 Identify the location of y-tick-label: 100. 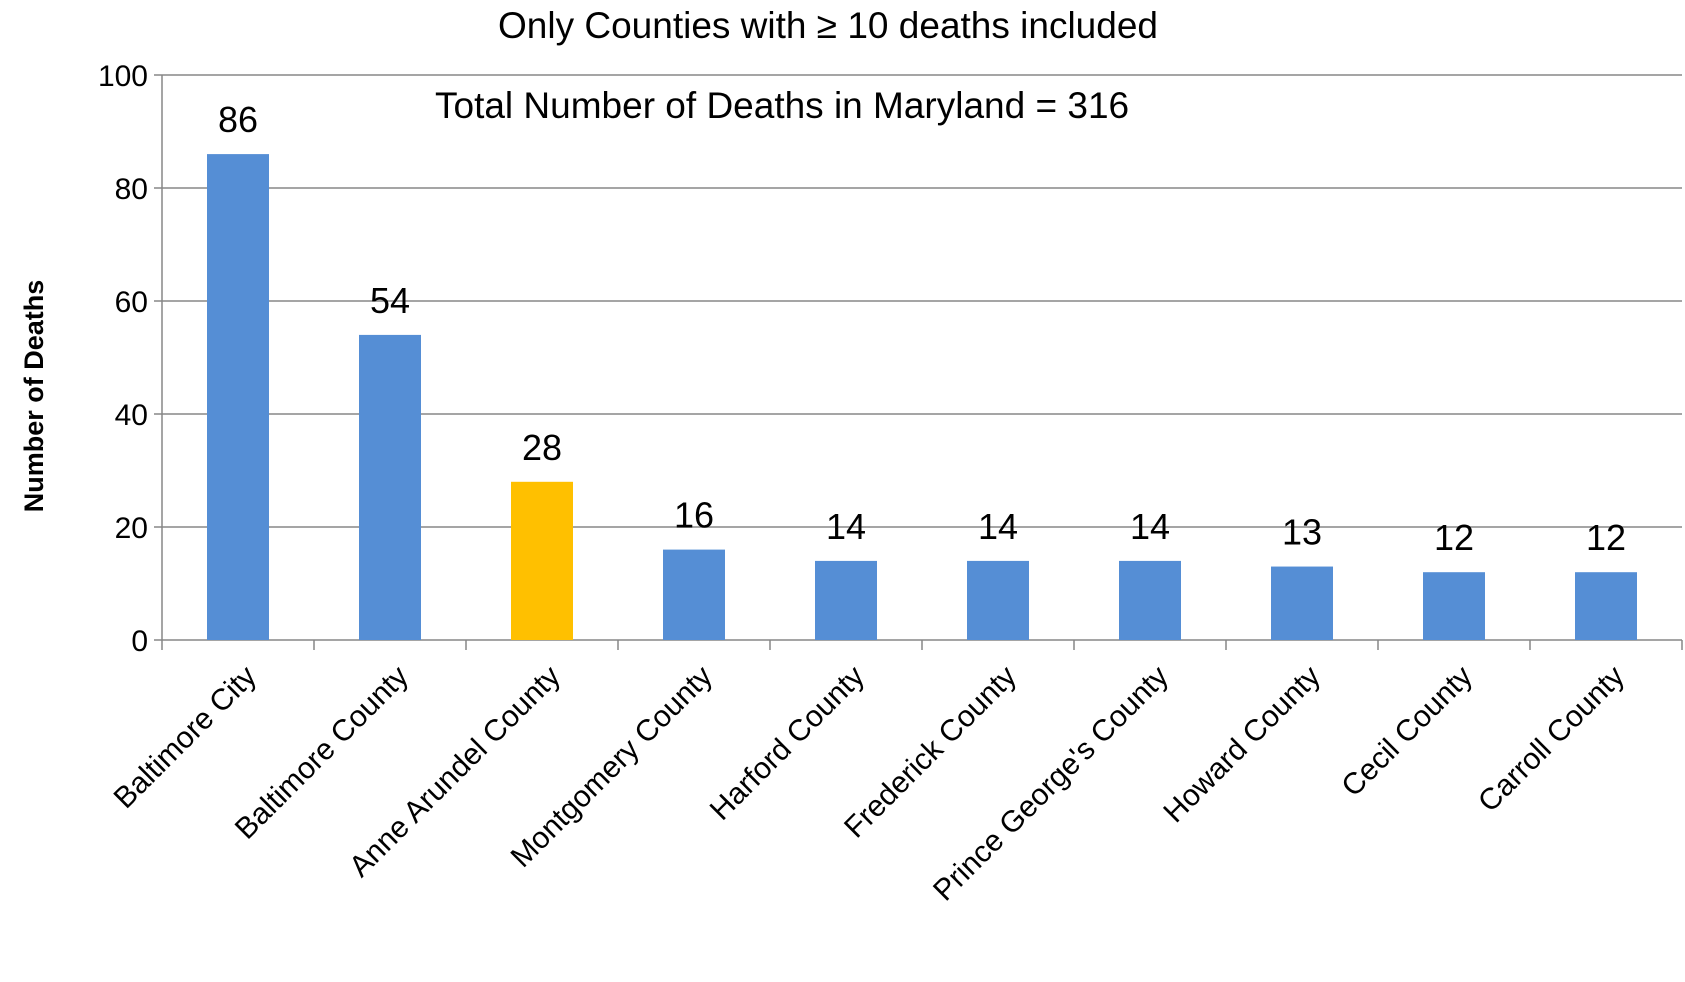
(123, 76).